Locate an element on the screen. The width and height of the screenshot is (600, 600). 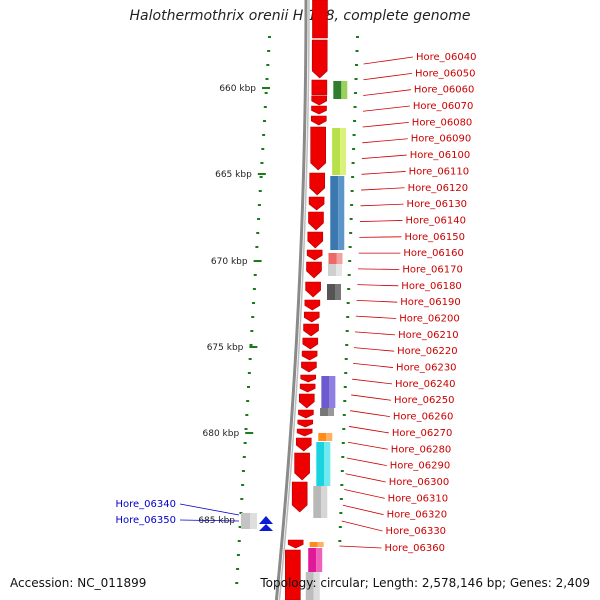
ruler-label: 680 kbp is located at coordinates (221, 434).